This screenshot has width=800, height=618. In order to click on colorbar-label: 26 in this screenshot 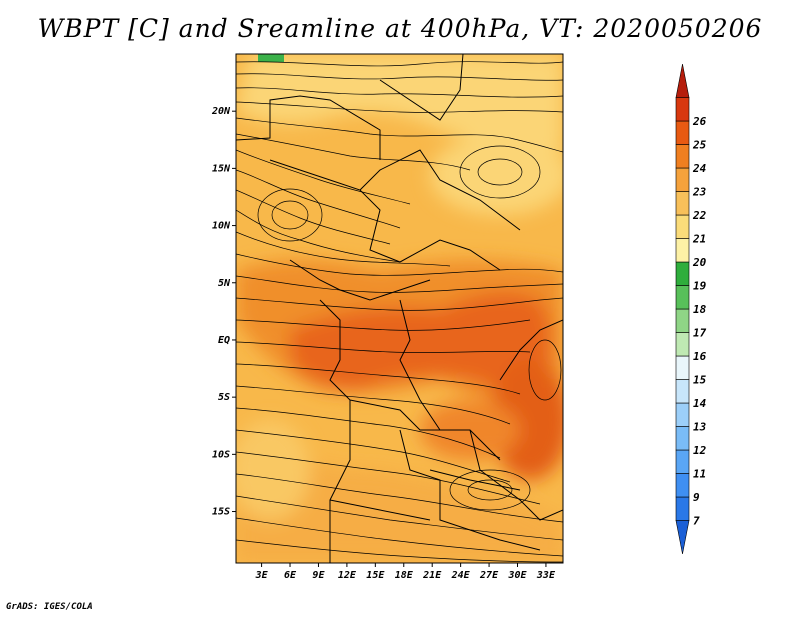, I will do `click(699, 121)`.